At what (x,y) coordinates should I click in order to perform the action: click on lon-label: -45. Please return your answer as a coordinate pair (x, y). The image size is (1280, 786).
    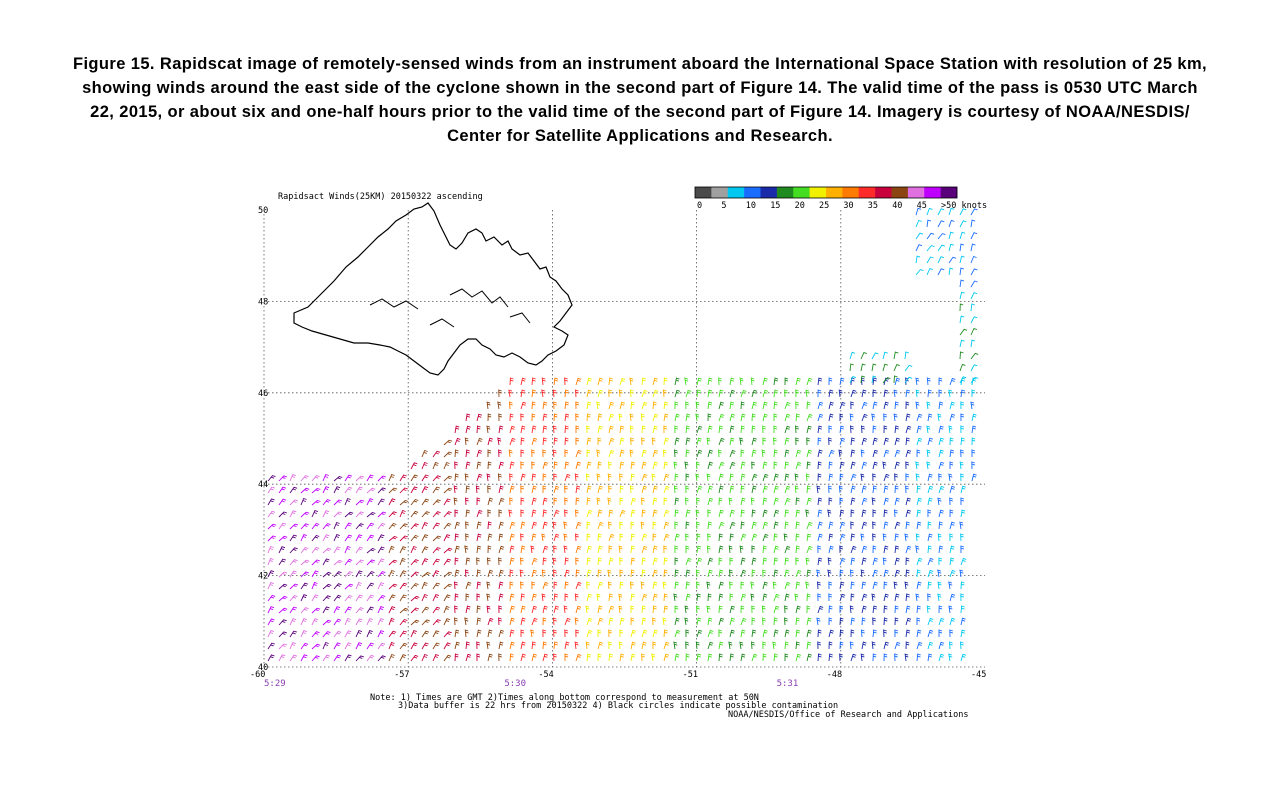
    Looking at the image, I should click on (978, 675).